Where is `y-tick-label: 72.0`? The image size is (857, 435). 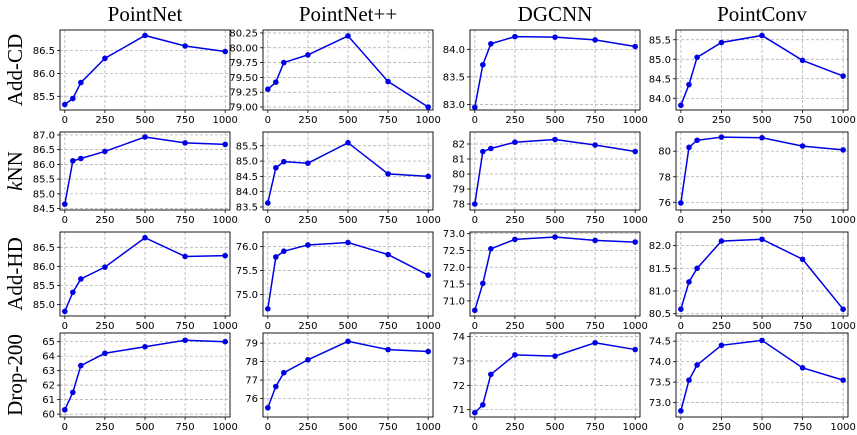
y-tick-label: 72.0 is located at coordinates (454, 268).